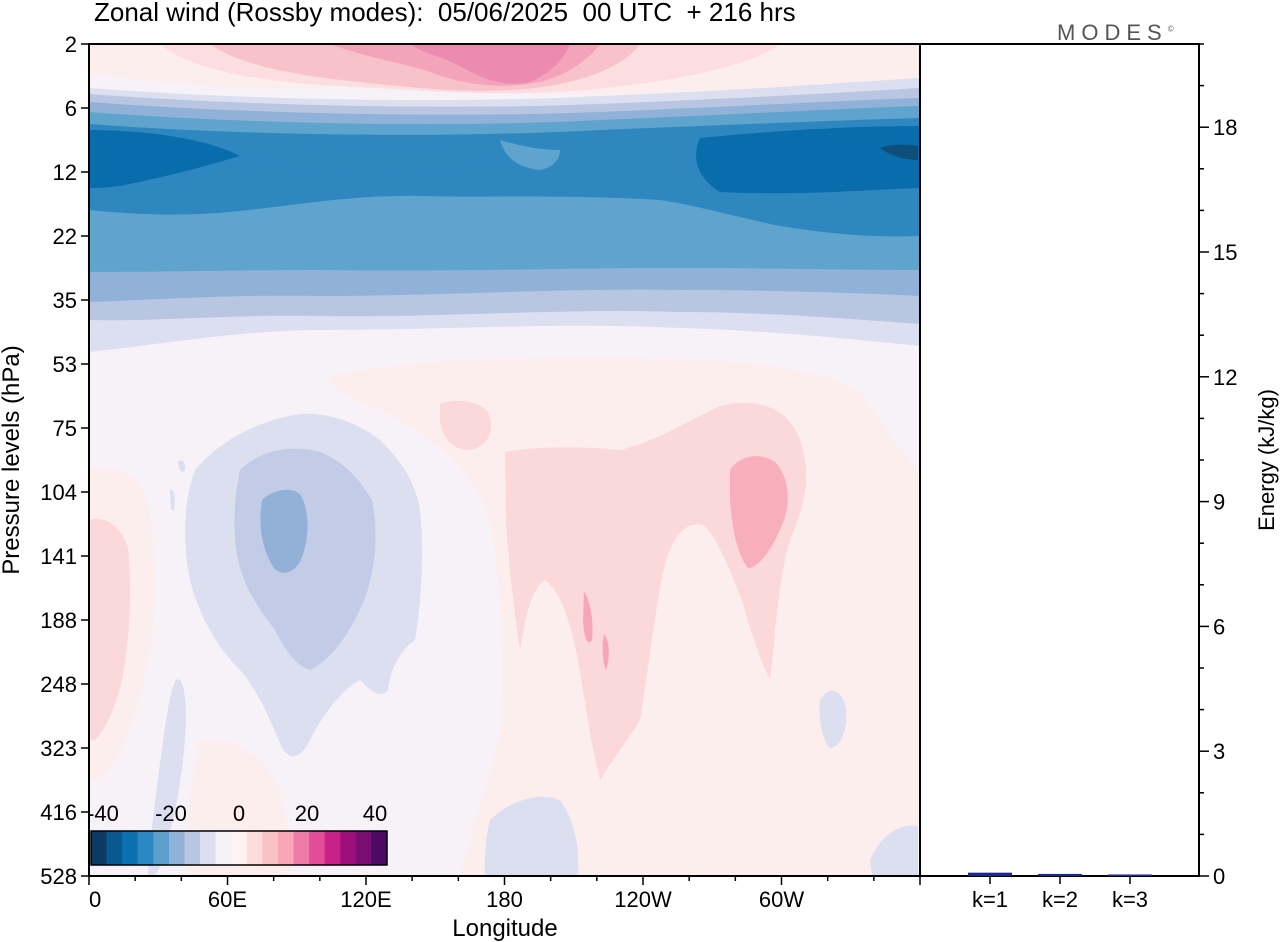 This screenshot has width=1280, height=942. I want to click on brand-text: MODES, so click(1112, 32).